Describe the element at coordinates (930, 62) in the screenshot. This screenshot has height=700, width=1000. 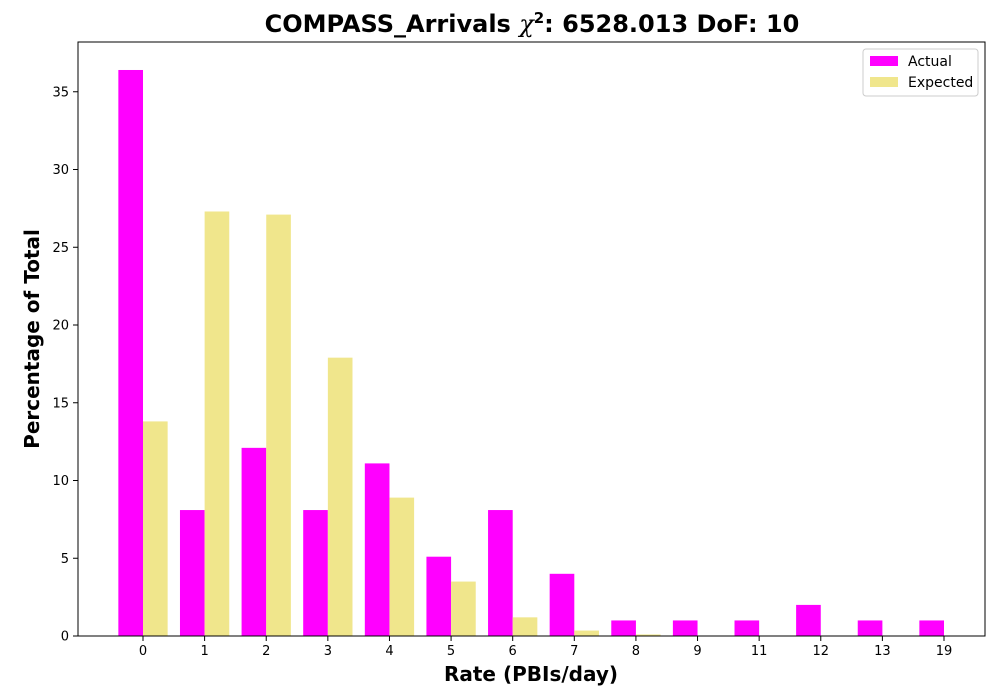
I see `legend-label-actual: Actual` at that location.